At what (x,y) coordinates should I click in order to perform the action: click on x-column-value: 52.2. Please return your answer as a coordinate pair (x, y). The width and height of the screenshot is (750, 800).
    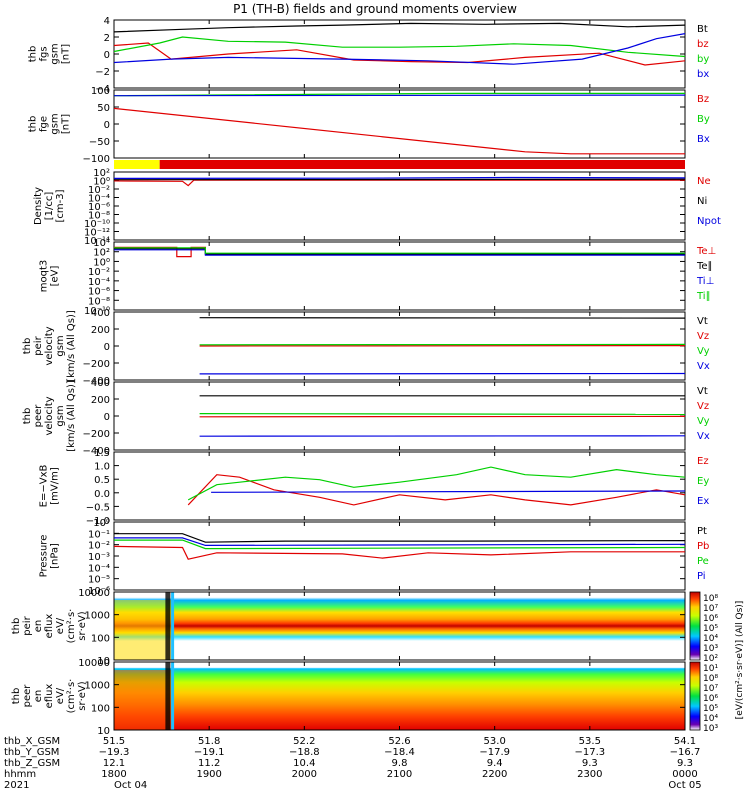
    Looking at the image, I should click on (304, 741).